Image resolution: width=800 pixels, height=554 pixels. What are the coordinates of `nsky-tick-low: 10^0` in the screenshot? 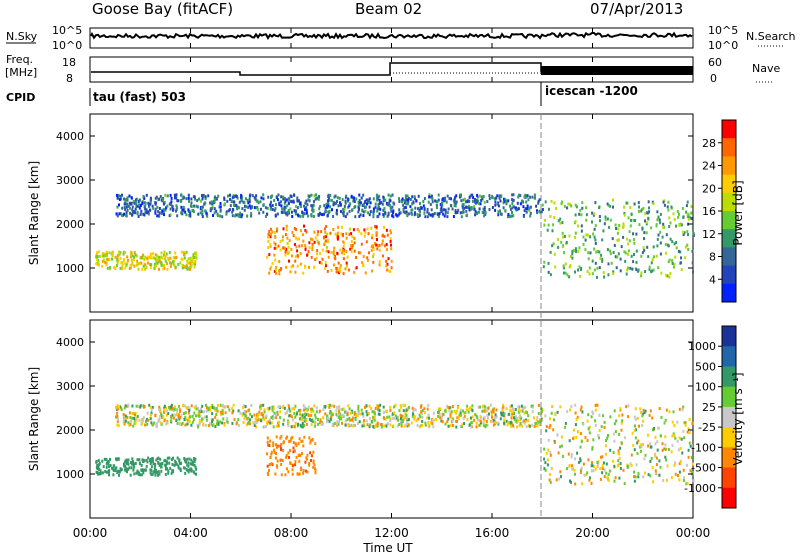 It's located at (67, 45).